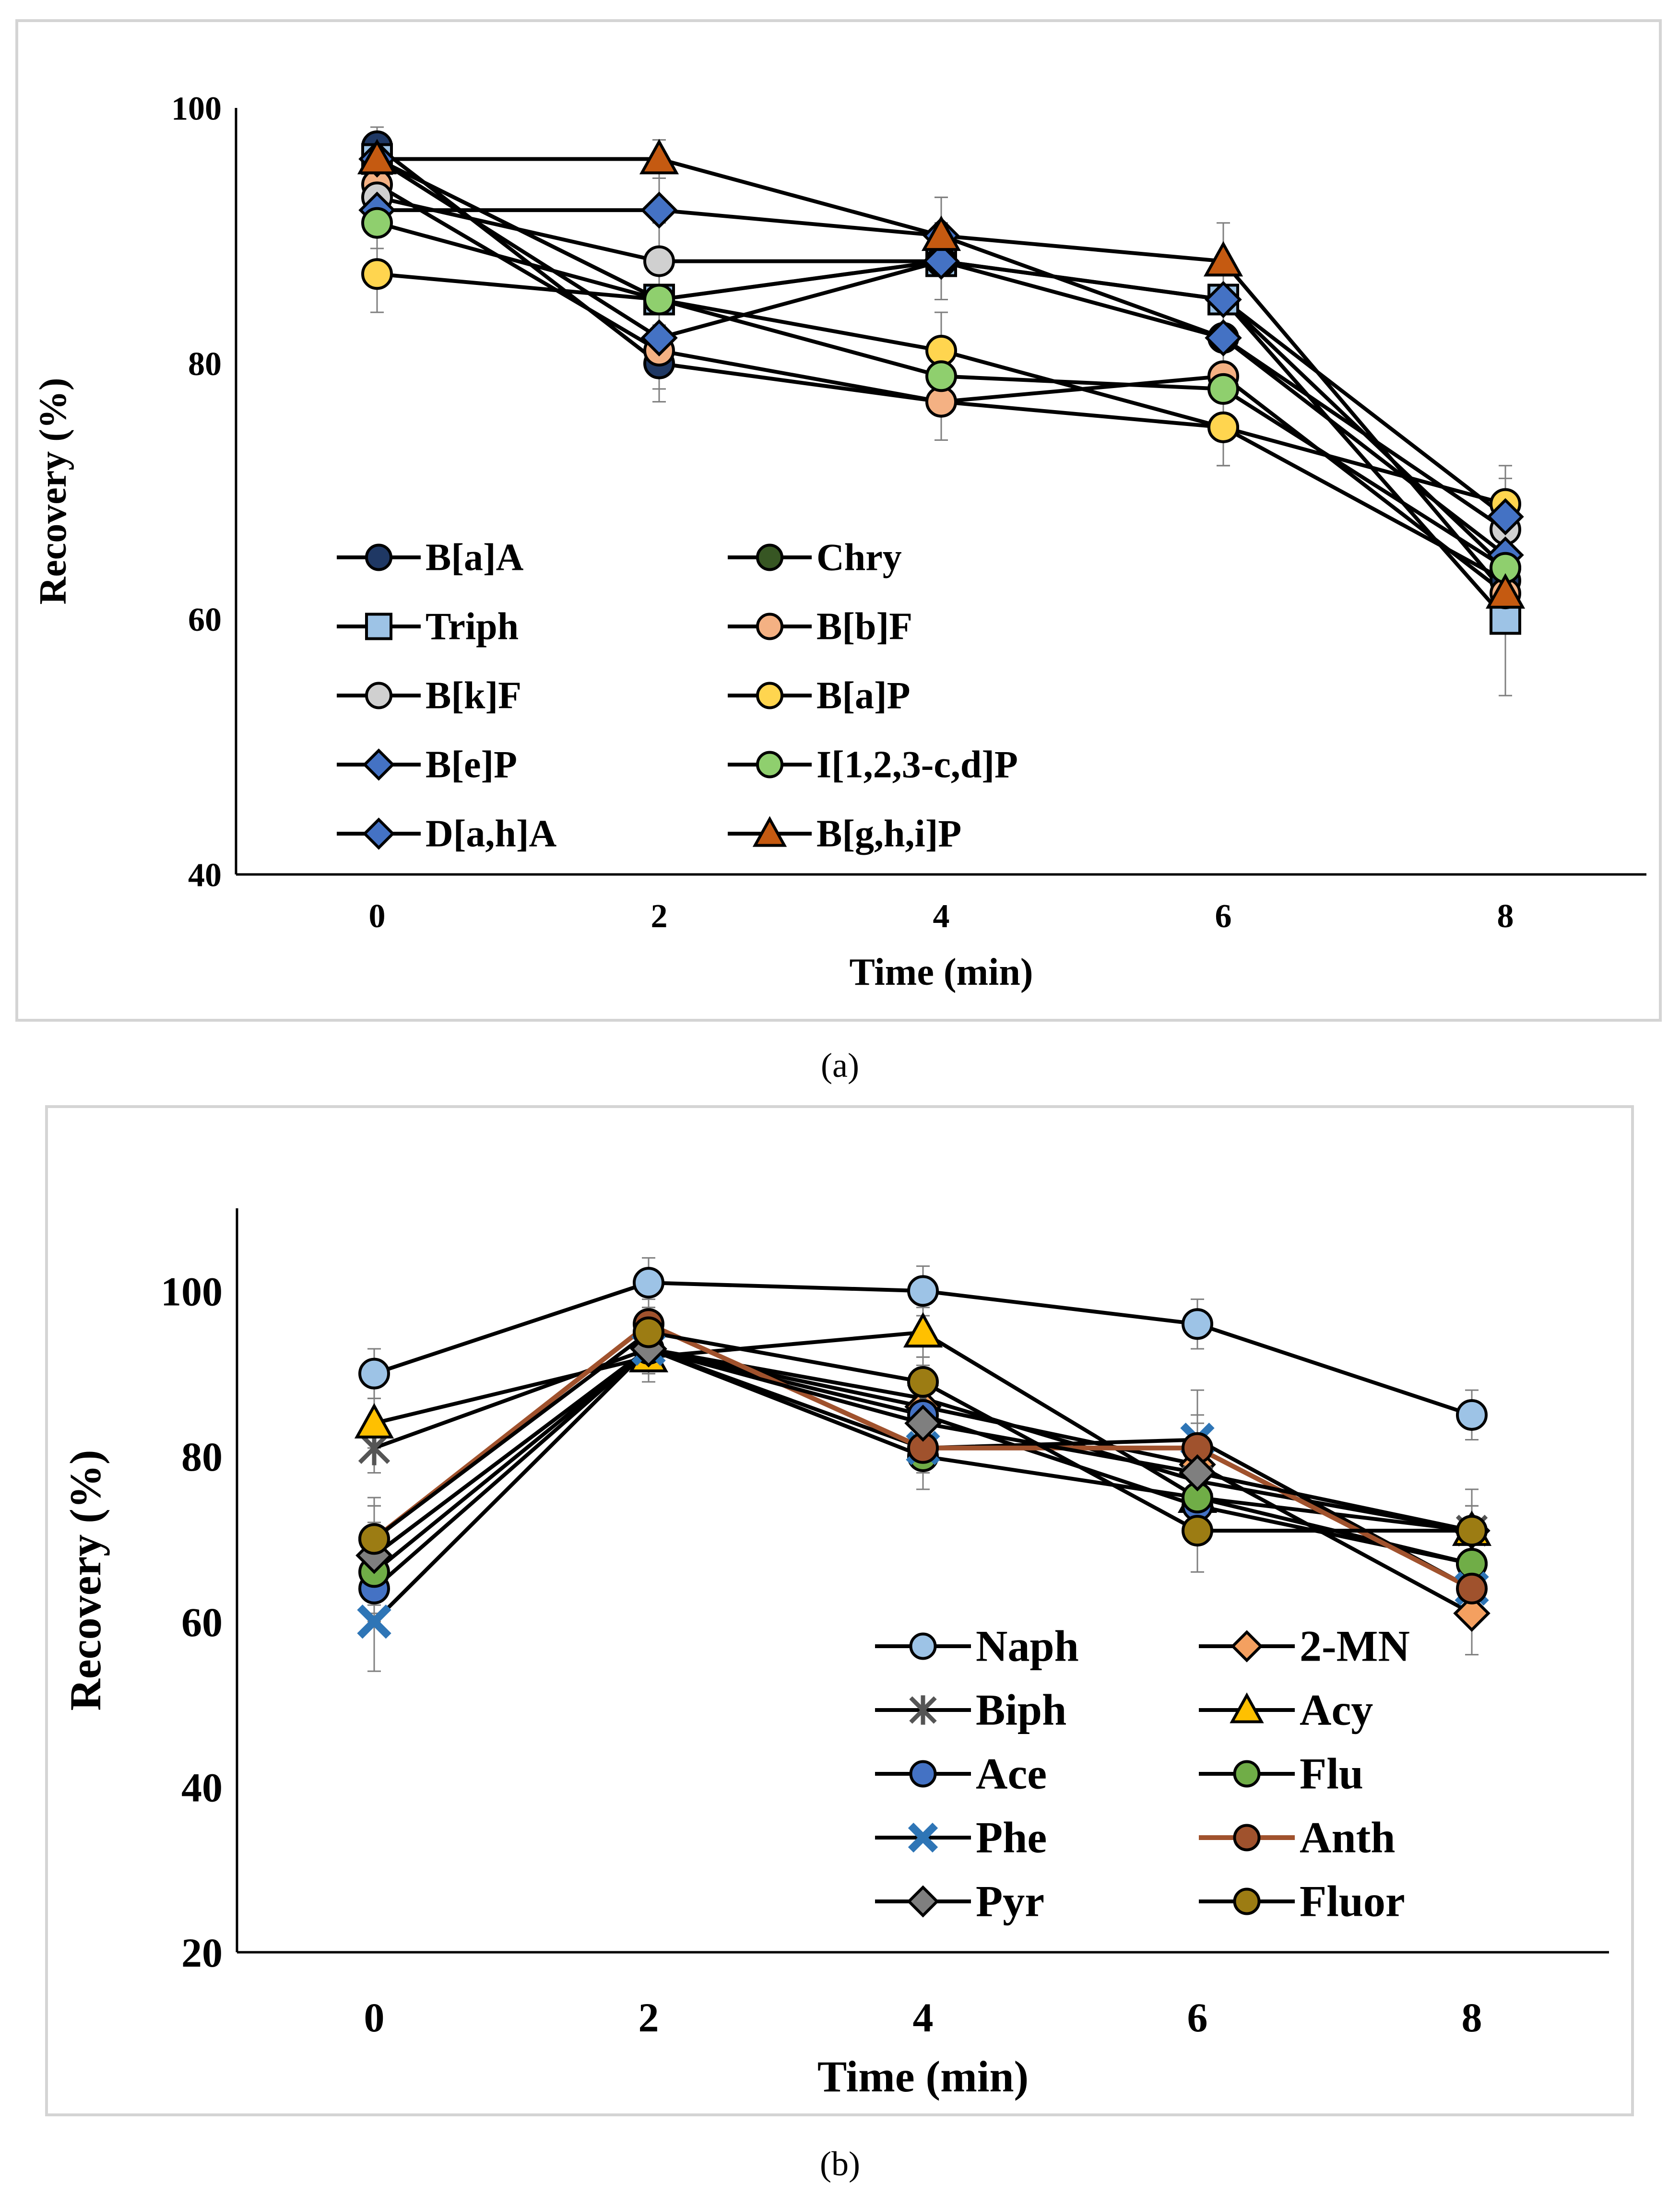 This screenshot has width=1680, height=2206. I want to click on legend-marker-2-mn, so click(1247, 1646).